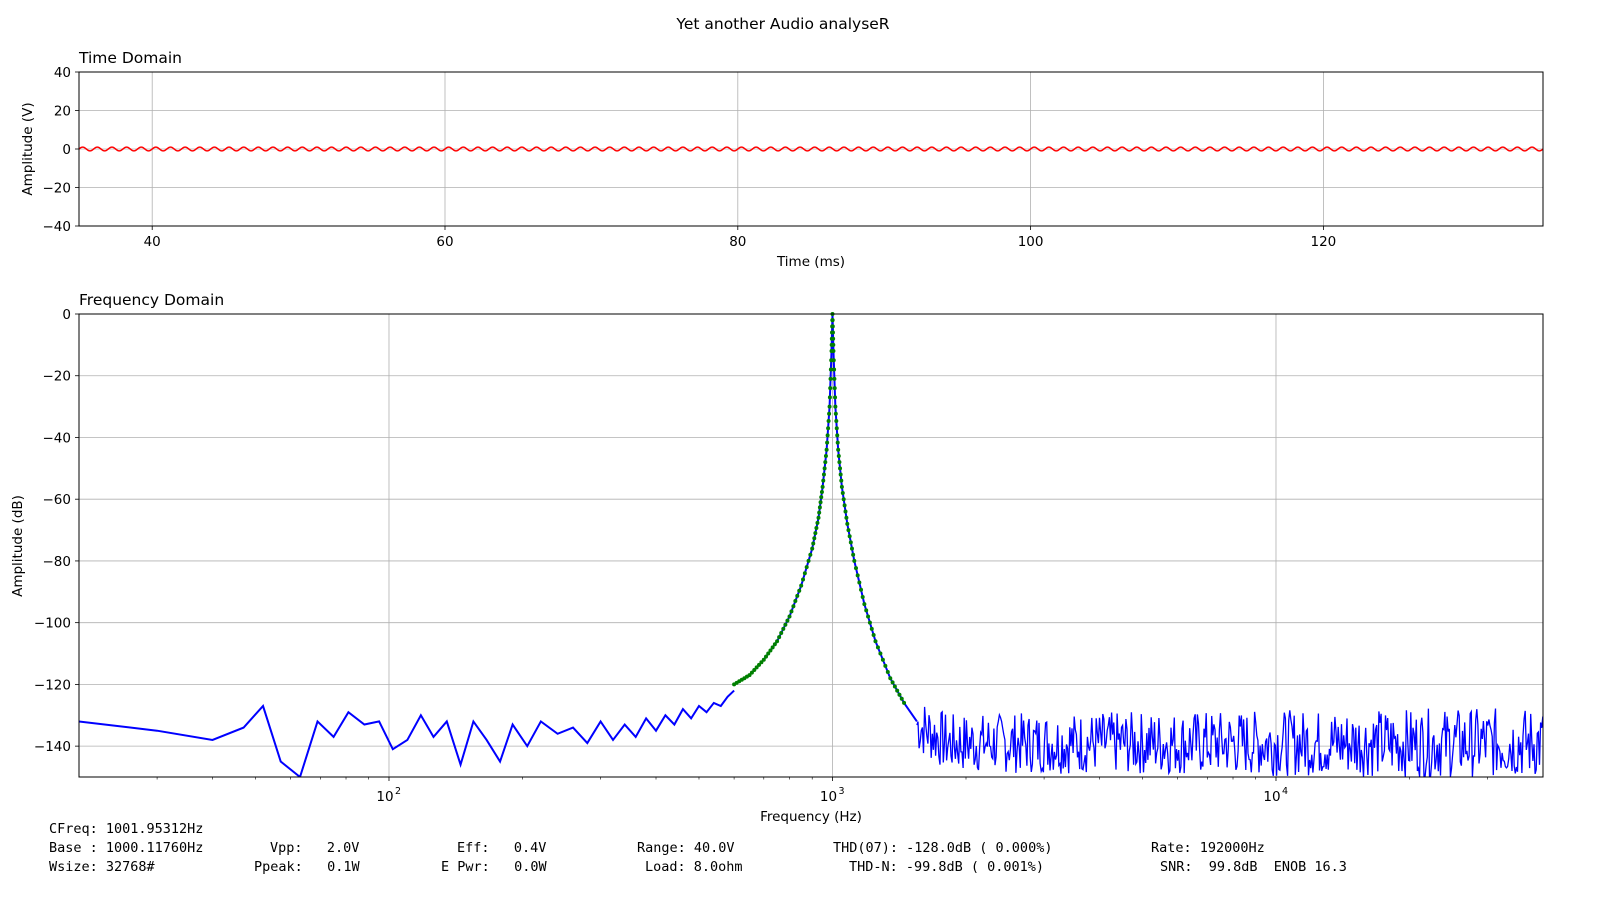 The image size is (1600, 900). What do you see at coordinates (811, 149) in the screenshot?
I see `time-domain-signal-line` at bounding box center [811, 149].